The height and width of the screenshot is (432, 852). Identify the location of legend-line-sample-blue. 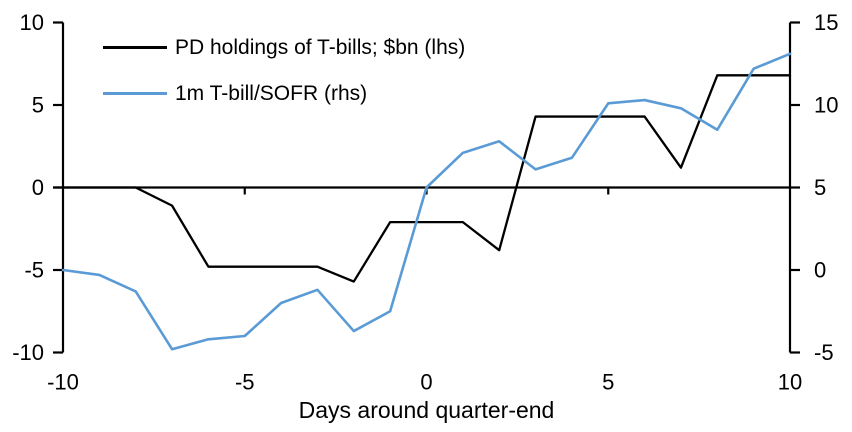
(135, 93).